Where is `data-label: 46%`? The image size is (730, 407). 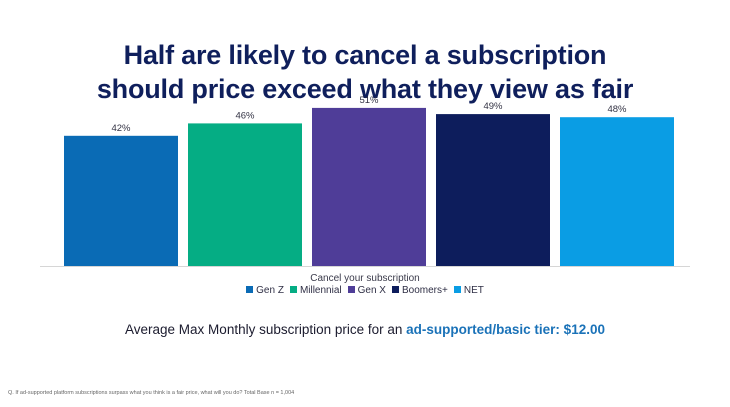 data-label: 46% is located at coordinates (245, 115).